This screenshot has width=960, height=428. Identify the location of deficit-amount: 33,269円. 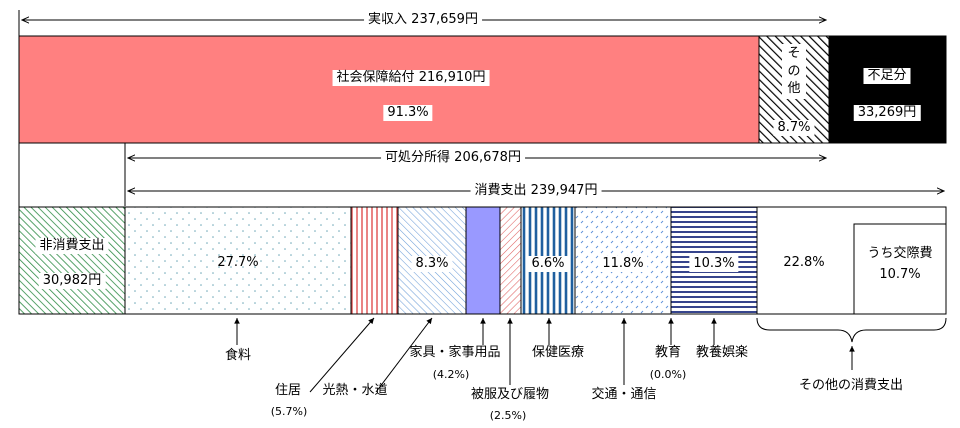
(887, 113).